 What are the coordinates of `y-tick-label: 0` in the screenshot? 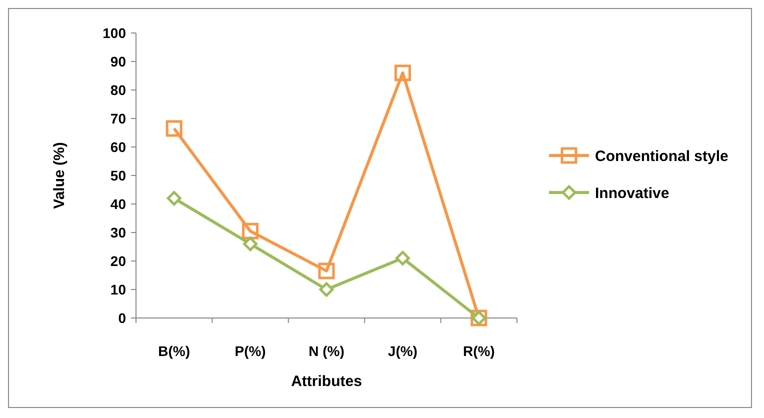 It's located at (122, 318).